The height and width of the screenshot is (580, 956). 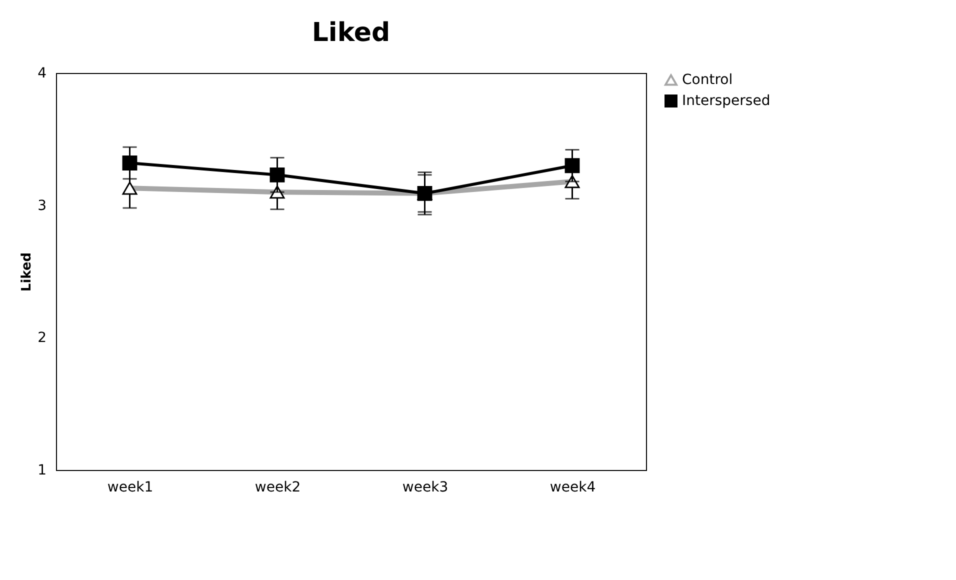 What do you see at coordinates (726, 101) in the screenshot?
I see `legend-label: Interspersed` at bounding box center [726, 101].